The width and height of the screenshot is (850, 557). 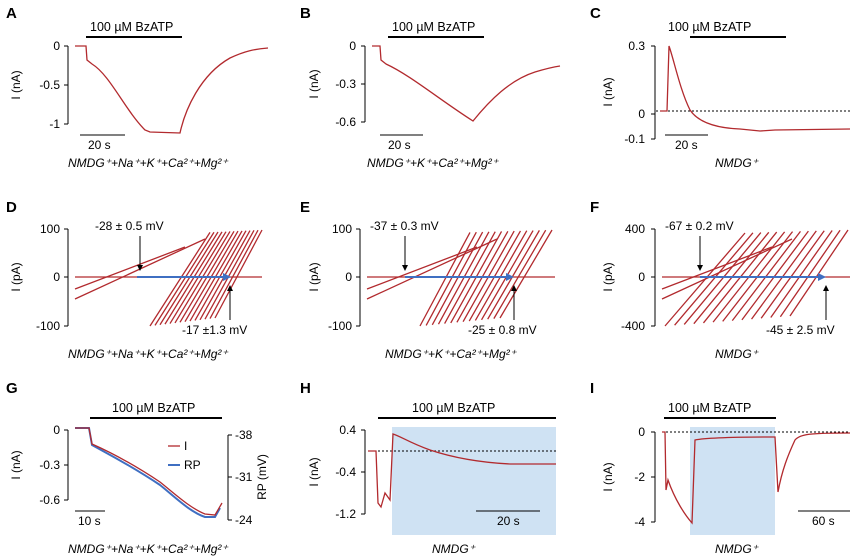 What do you see at coordinates (345, 514) in the screenshot?
I see `y-tick: -1.2` at bounding box center [345, 514].